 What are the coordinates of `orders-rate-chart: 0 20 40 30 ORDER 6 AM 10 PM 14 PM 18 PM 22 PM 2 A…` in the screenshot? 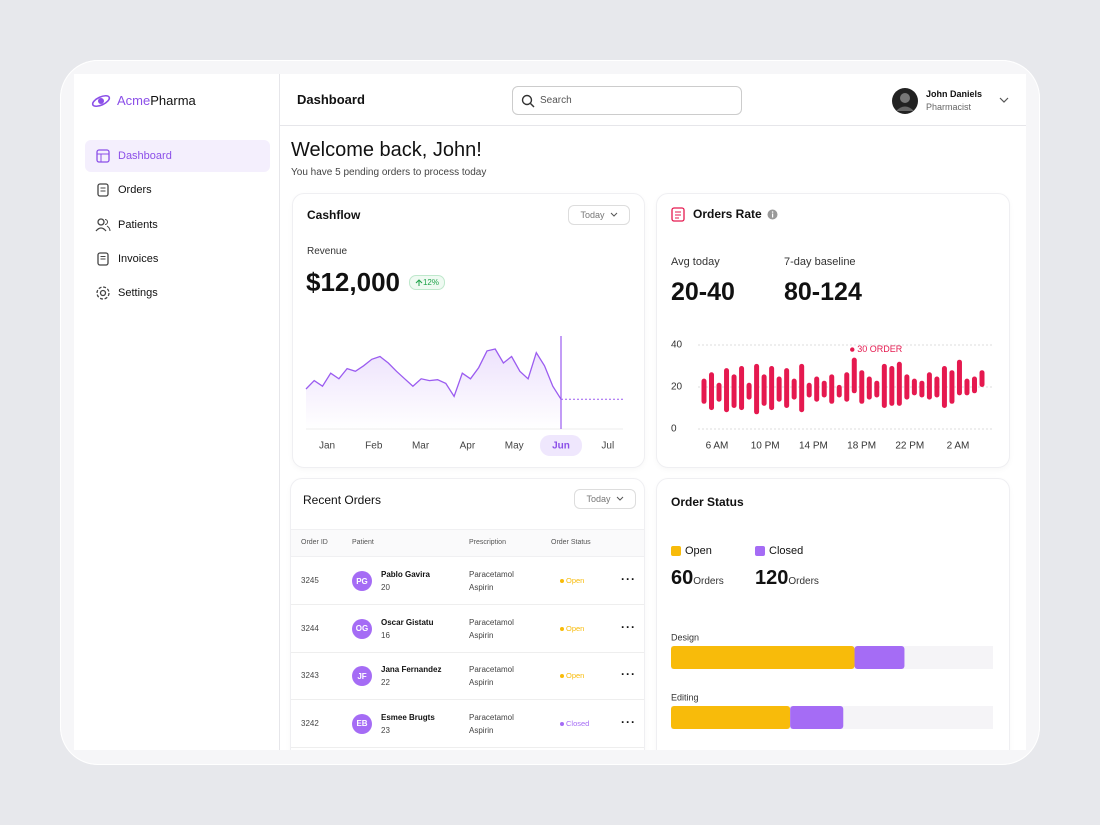 It's located at (832, 396).